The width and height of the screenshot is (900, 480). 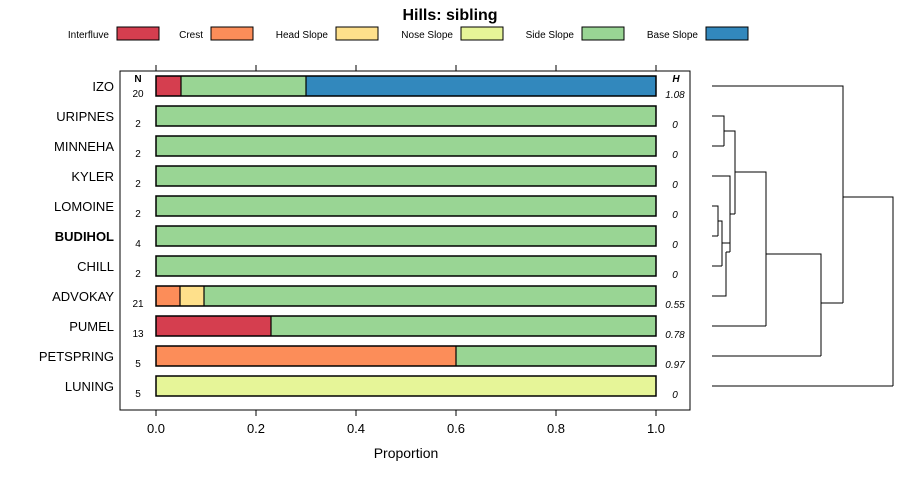 I want to click on row-label: PETSPRING, so click(x=76, y=356).